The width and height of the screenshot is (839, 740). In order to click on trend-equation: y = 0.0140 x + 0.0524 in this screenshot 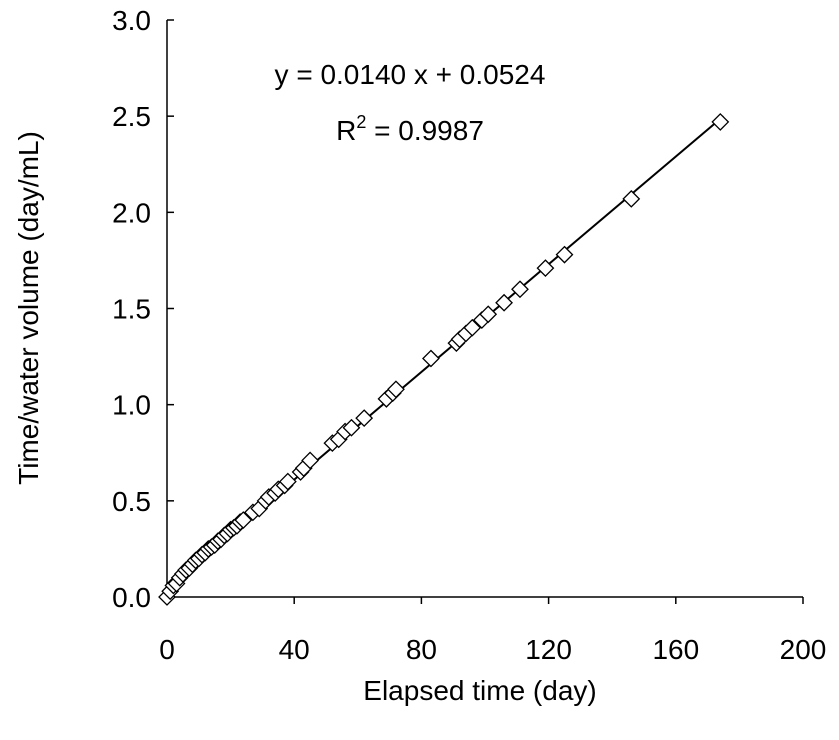, I will do `click(410, 74)`.